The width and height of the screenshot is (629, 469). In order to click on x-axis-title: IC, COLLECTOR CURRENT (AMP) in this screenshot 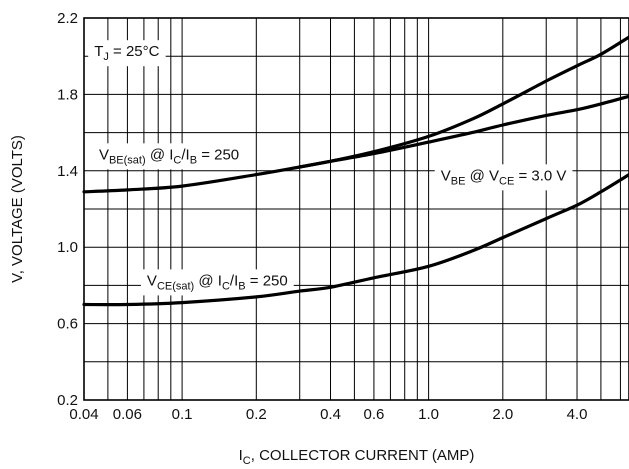, I will do `click(357, 457)`.